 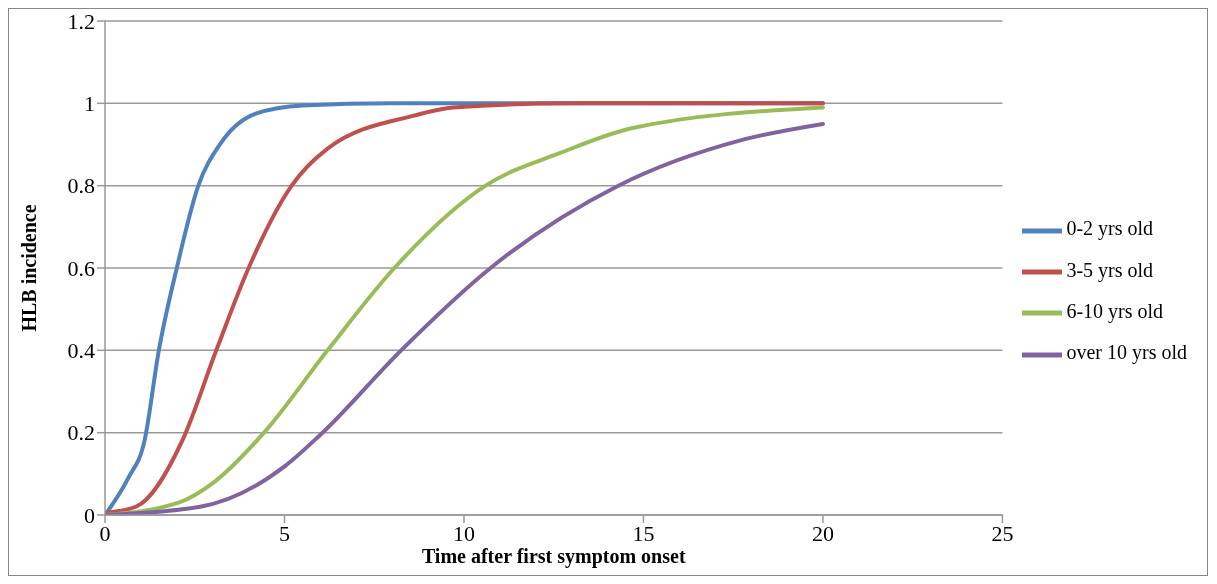 I want to click on y-axis-title: HLB incidence, so click(x=29, y=268).